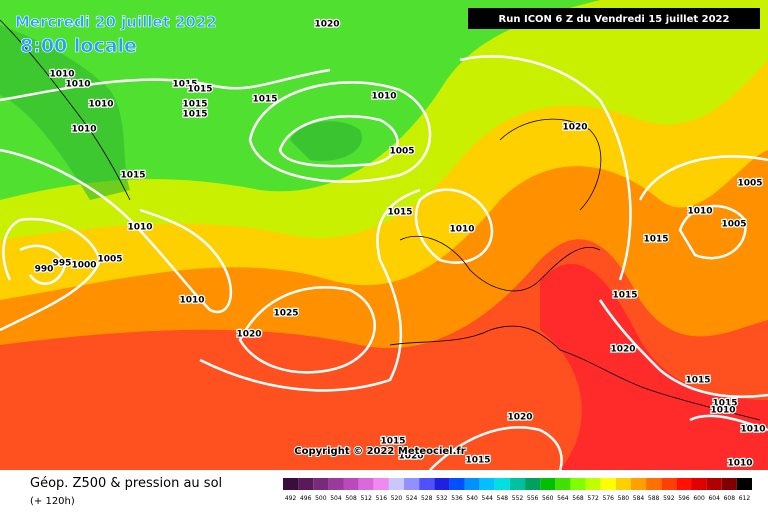  I want to click on scale-label: 596, so click(684, 498).